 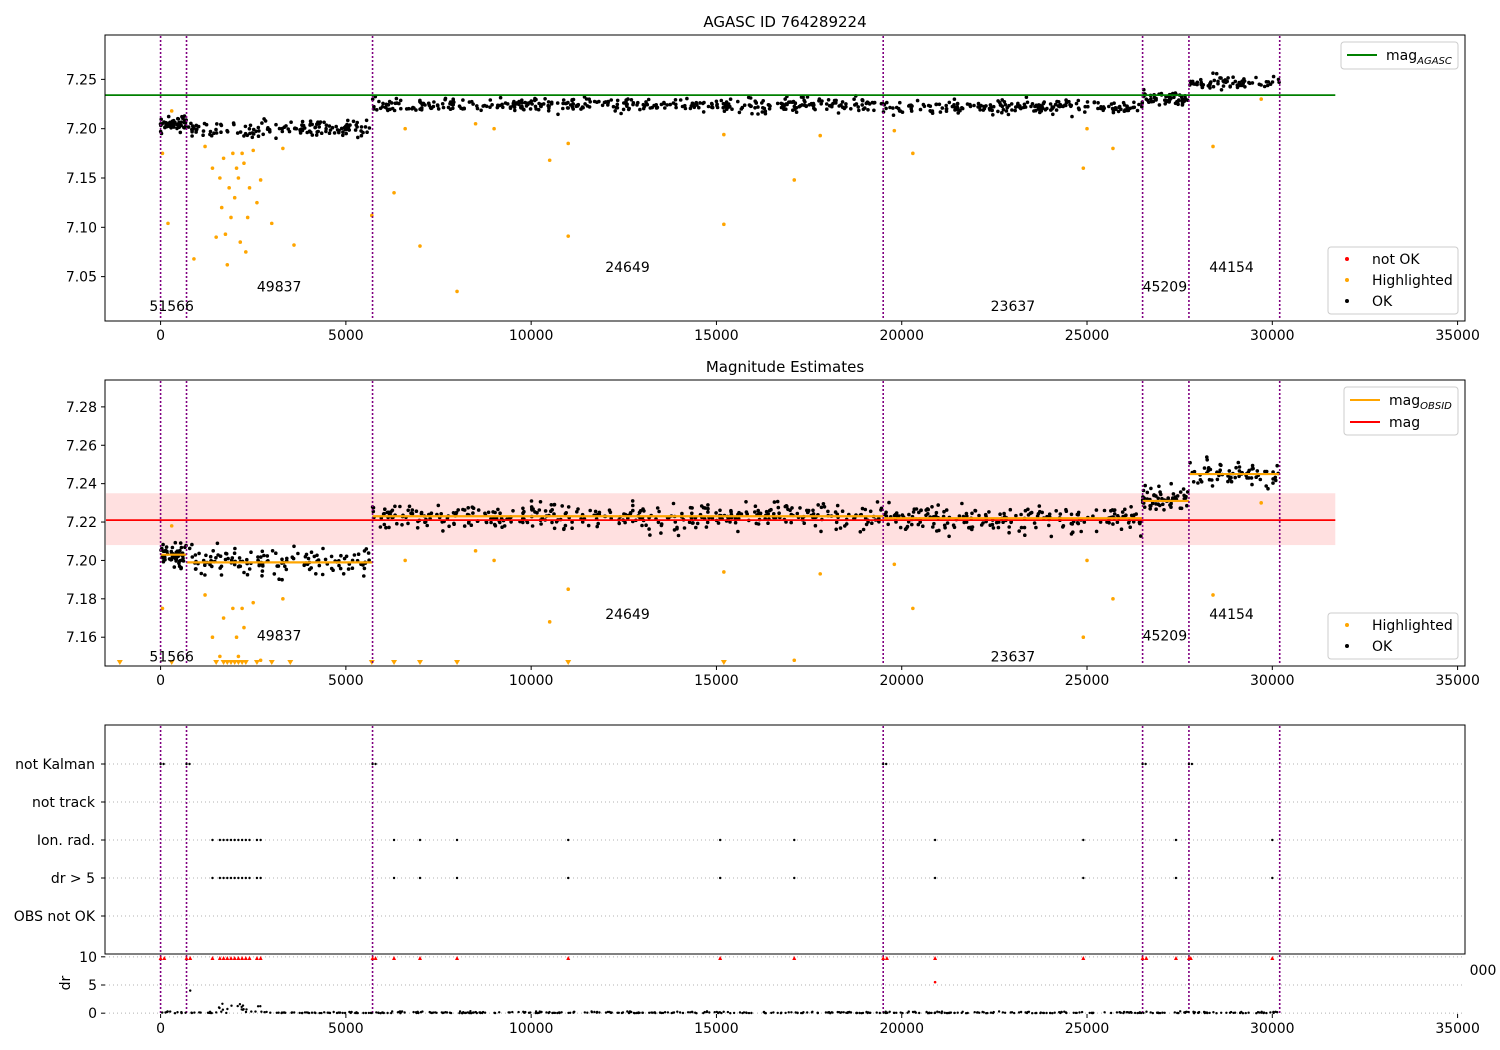 I want to click on y-tick-label: 5, so click(x=92, y=986).